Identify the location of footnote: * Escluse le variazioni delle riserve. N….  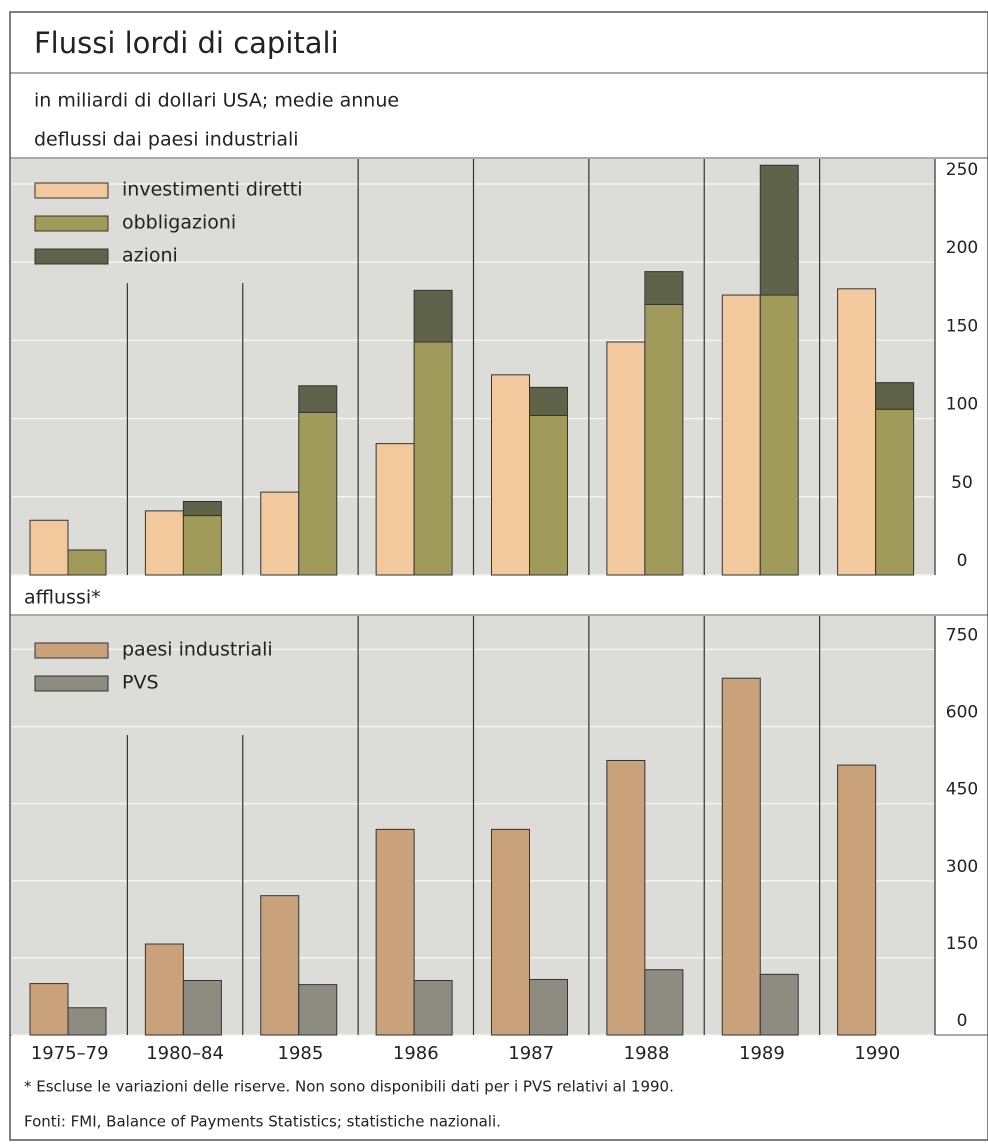
(349, 1087).